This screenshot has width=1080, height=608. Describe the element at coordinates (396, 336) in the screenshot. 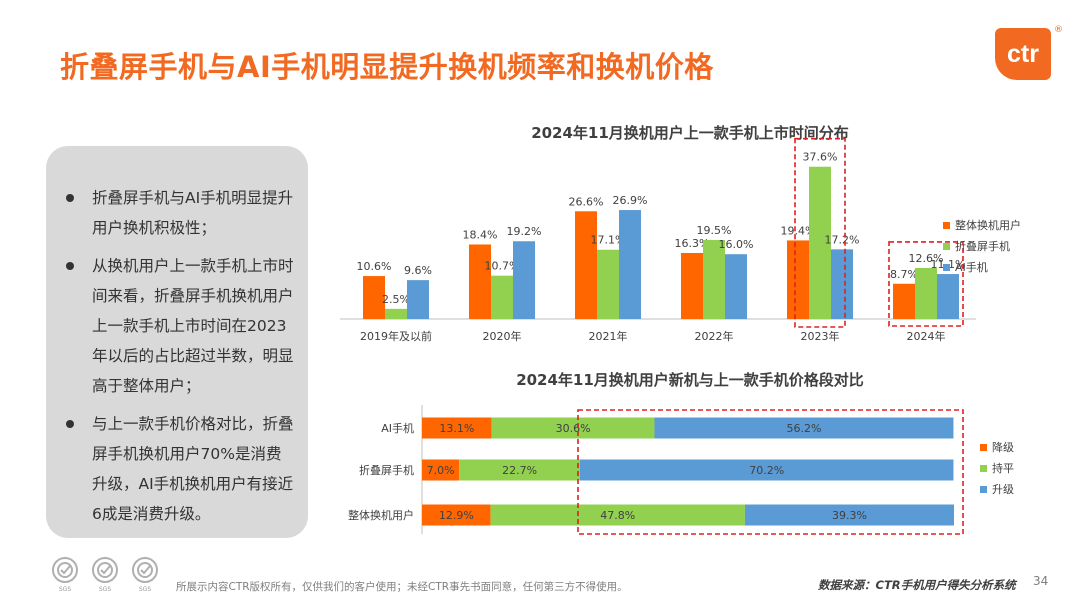

I see `x-tick-label: 2019年及以前` at that location.